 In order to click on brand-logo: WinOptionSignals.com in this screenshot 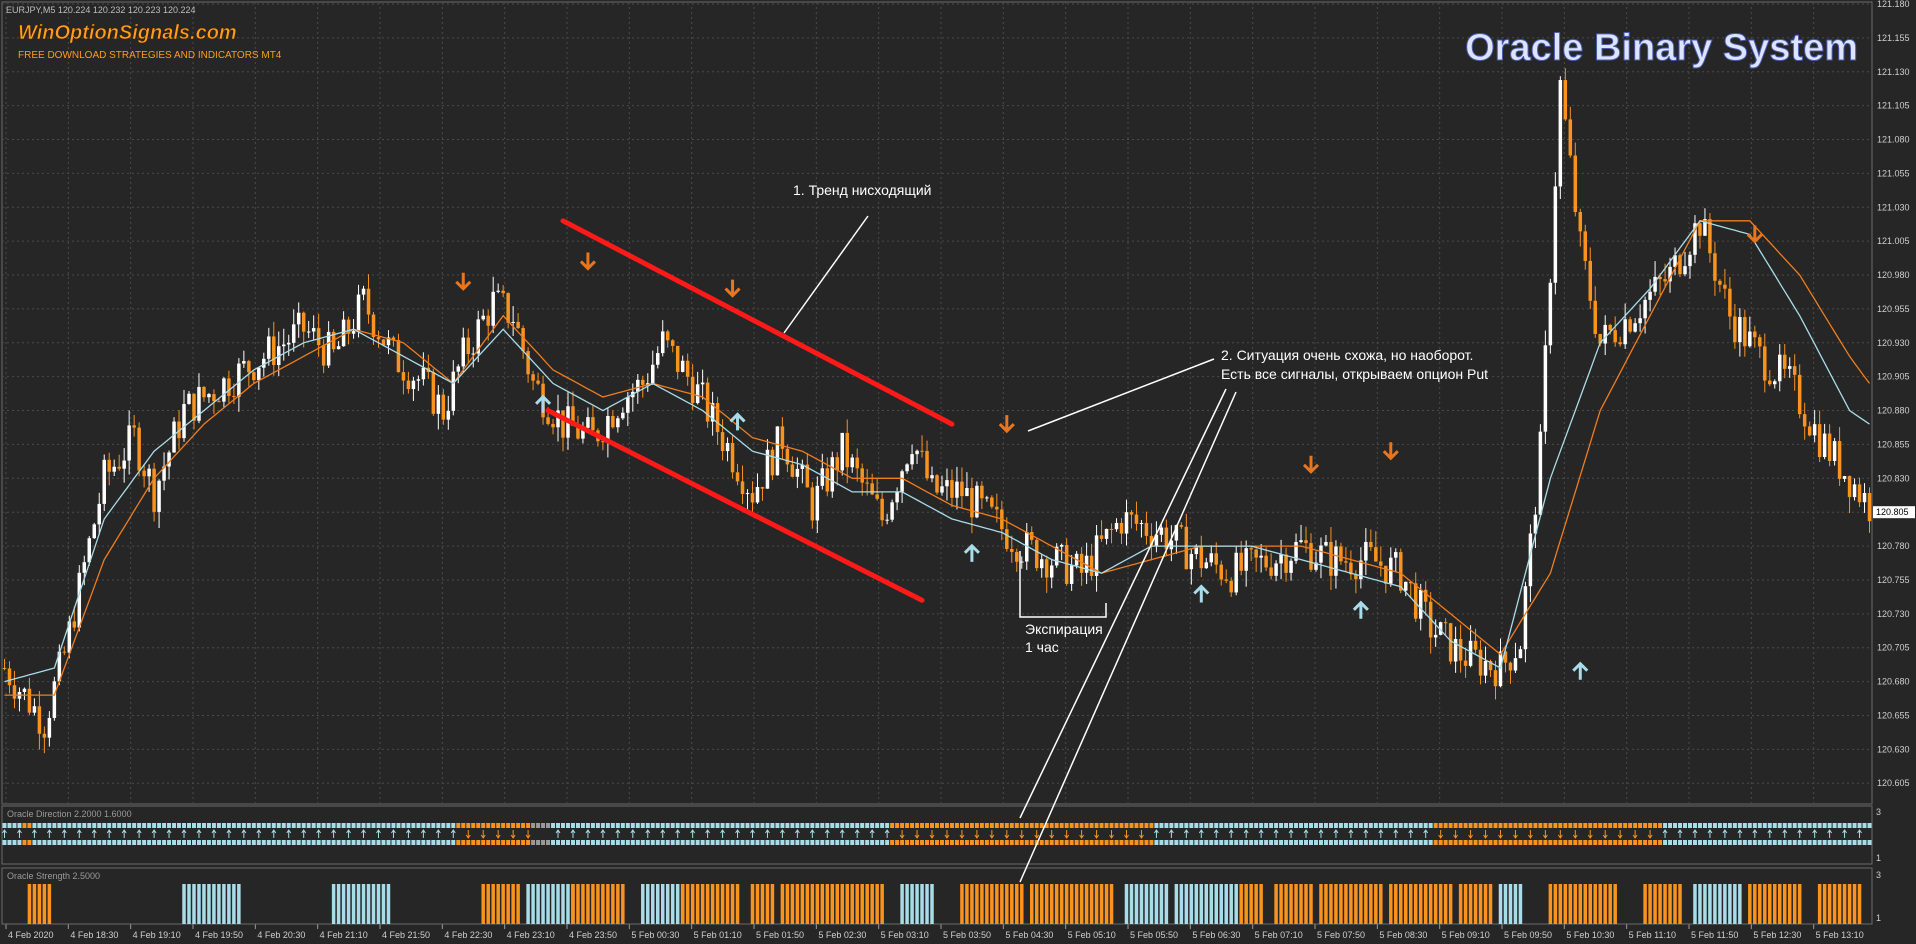, I will do `click(127, 33)`.